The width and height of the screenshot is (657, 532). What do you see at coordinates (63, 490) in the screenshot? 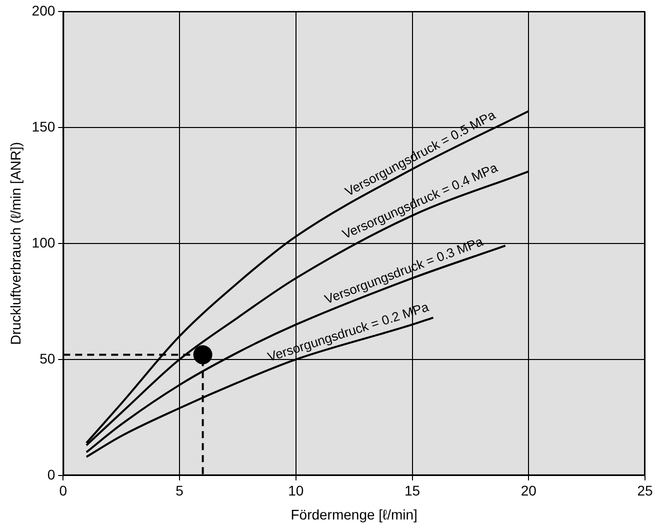
I see `x-tick-label: 0` at bounding box center [63, 490].